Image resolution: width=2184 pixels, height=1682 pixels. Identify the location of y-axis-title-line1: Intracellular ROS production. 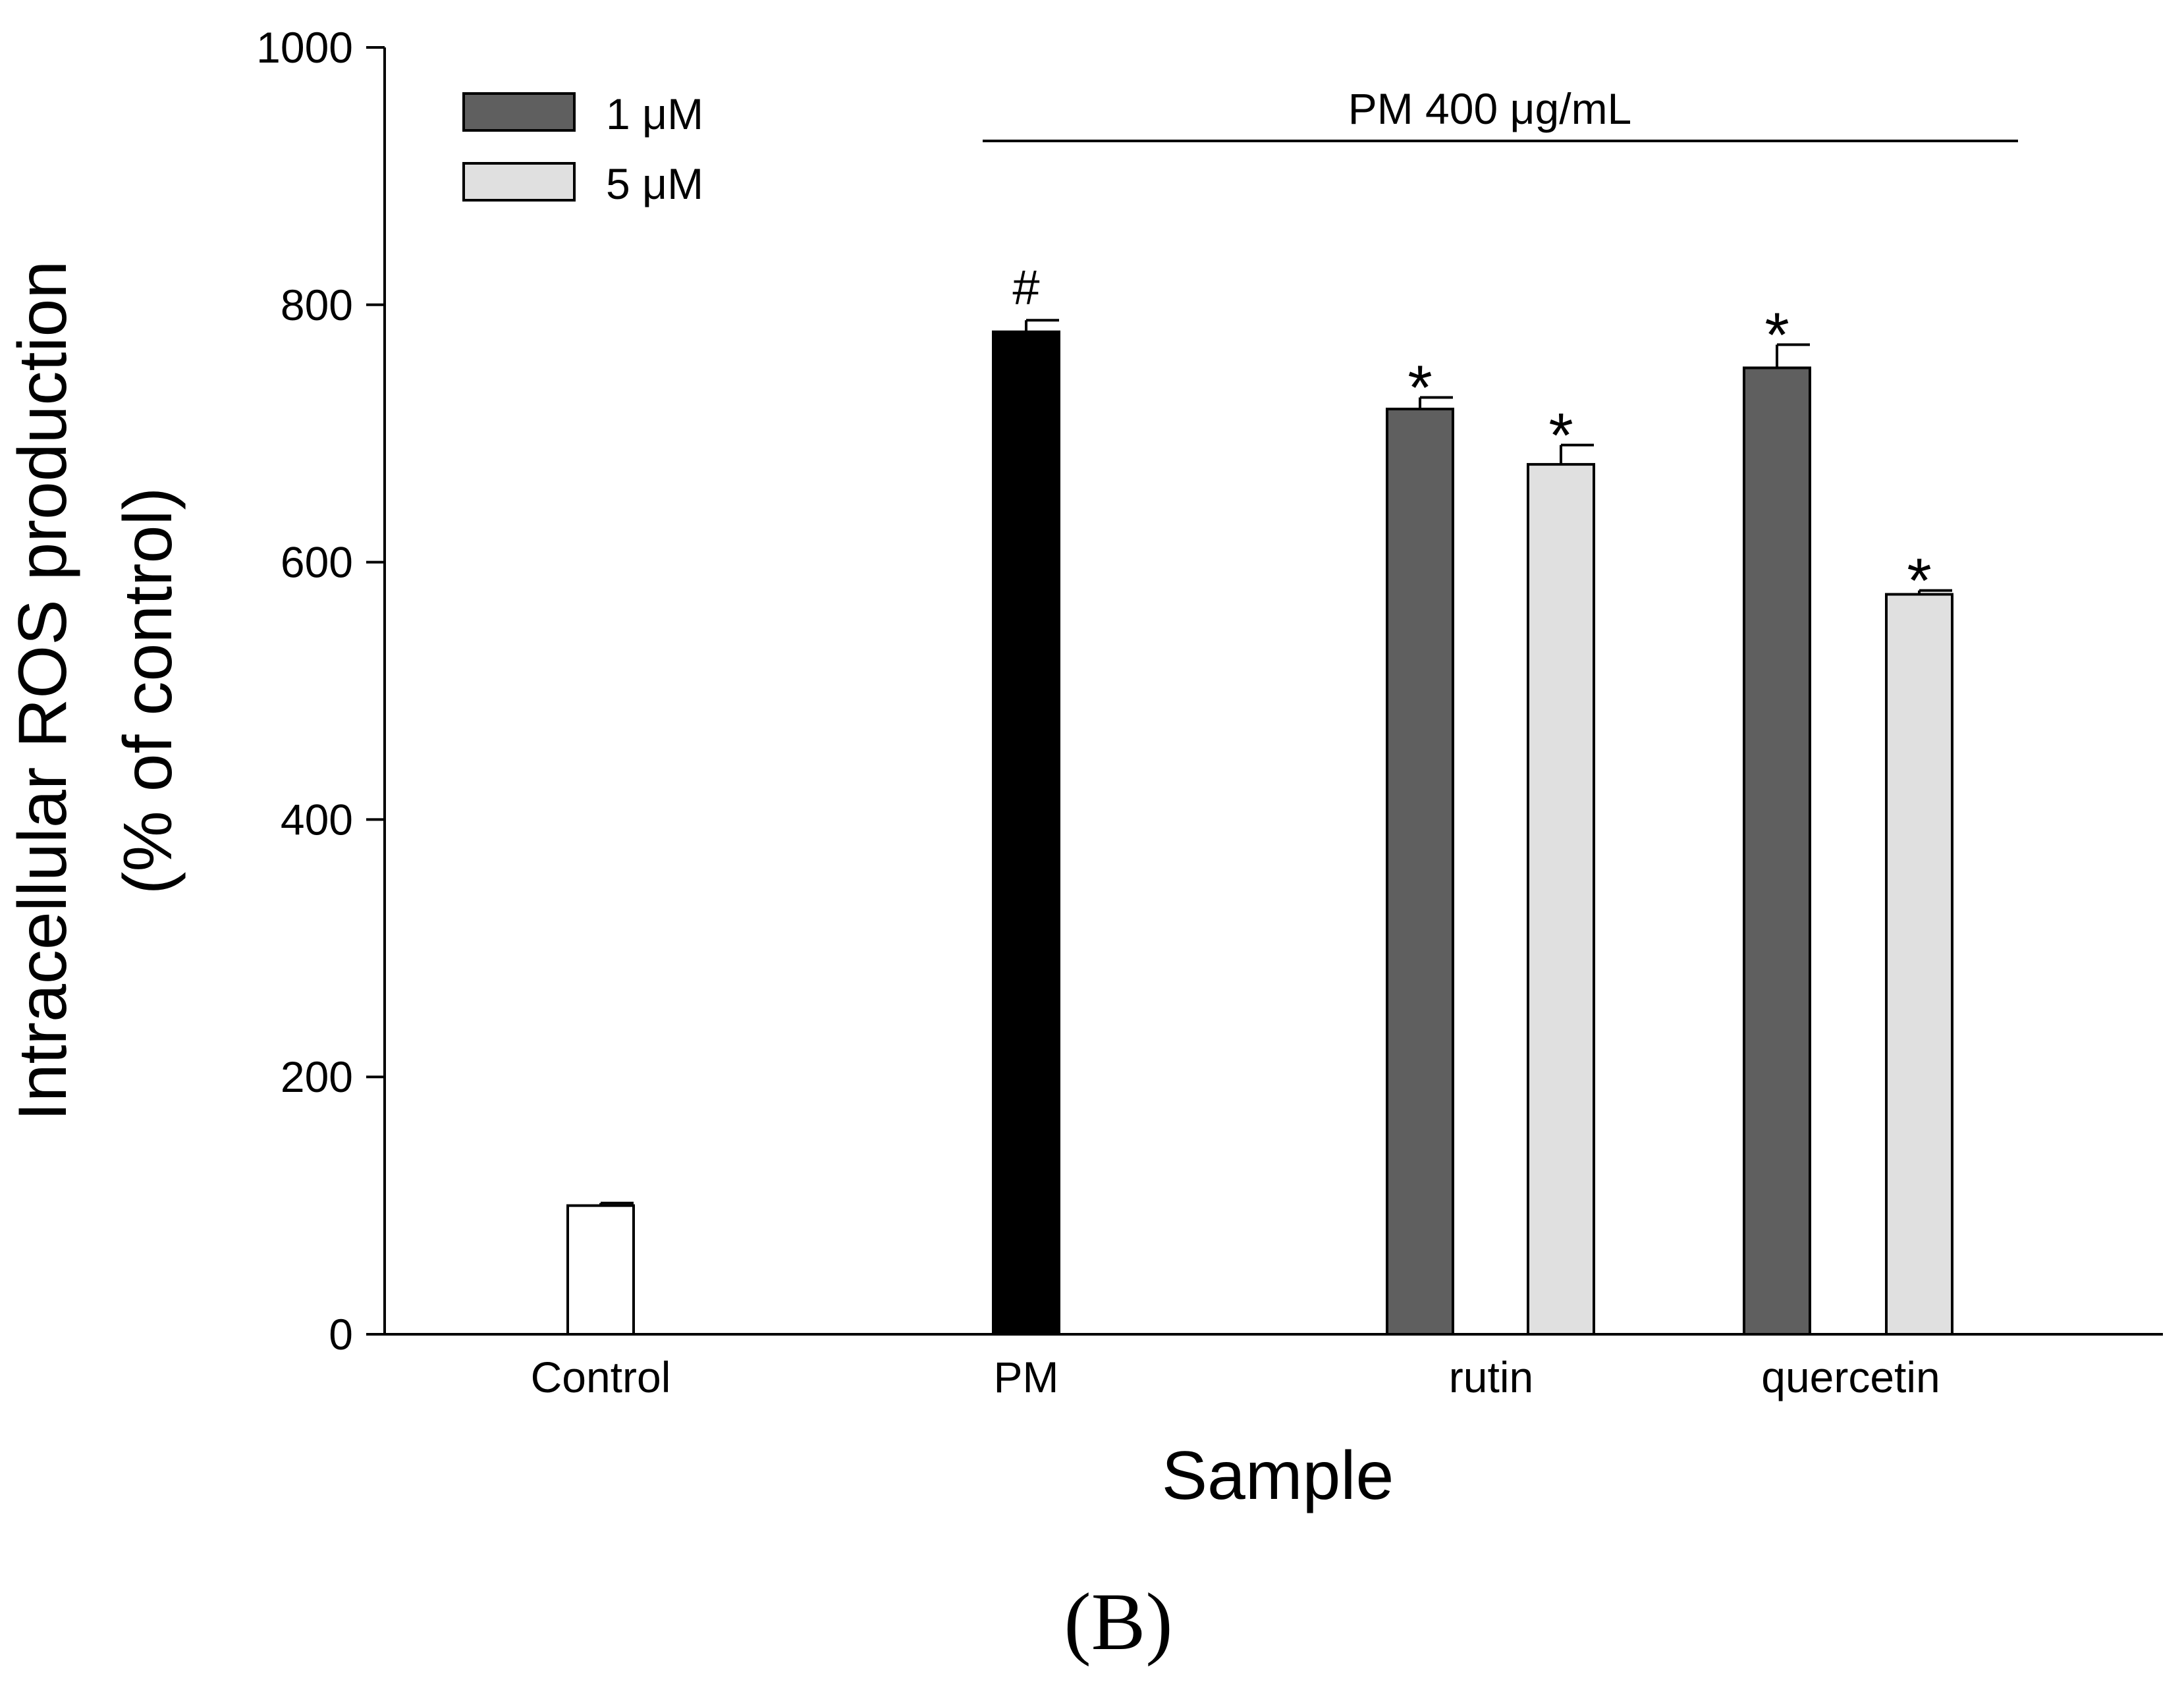
(43, 691).